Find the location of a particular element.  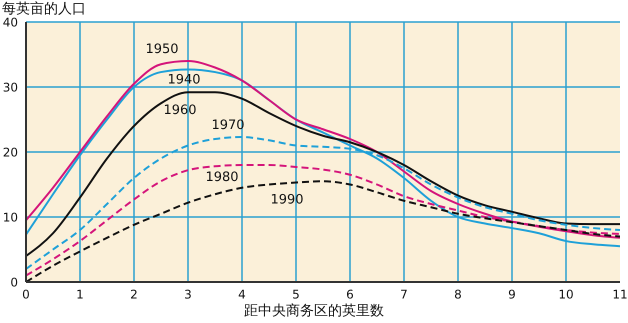

x-tick-label: 2 is located at coordinates (134, 295).